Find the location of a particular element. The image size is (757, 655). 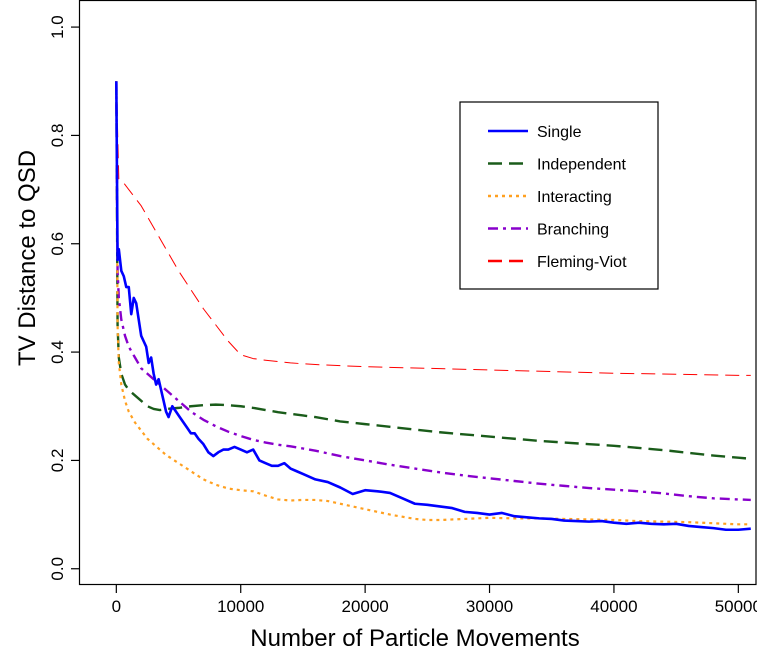

x-tick-label: 30000 is located at coordinates (489, 606).